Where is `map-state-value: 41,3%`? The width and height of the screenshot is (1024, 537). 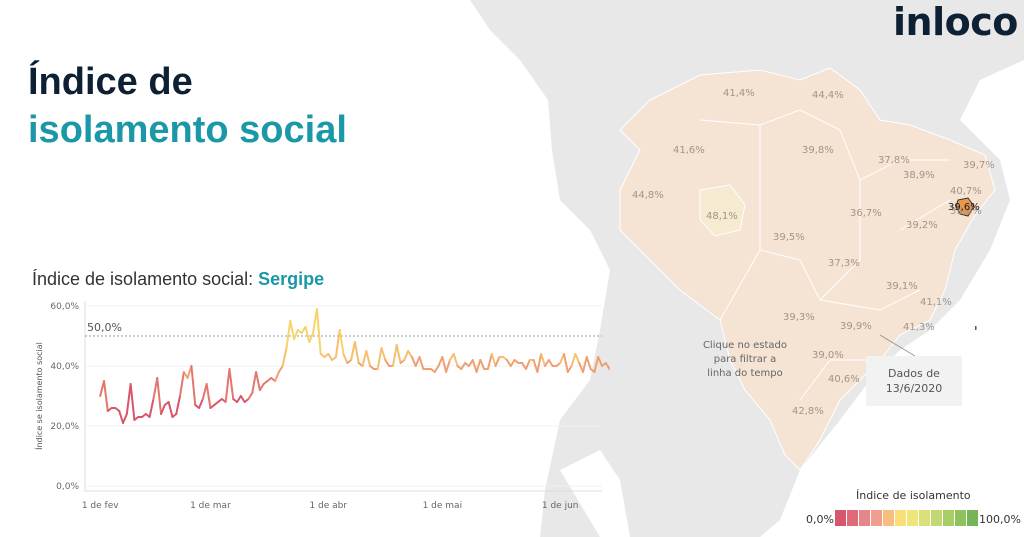
map-state-value: 41,3% is located at coordinates (919, 327).